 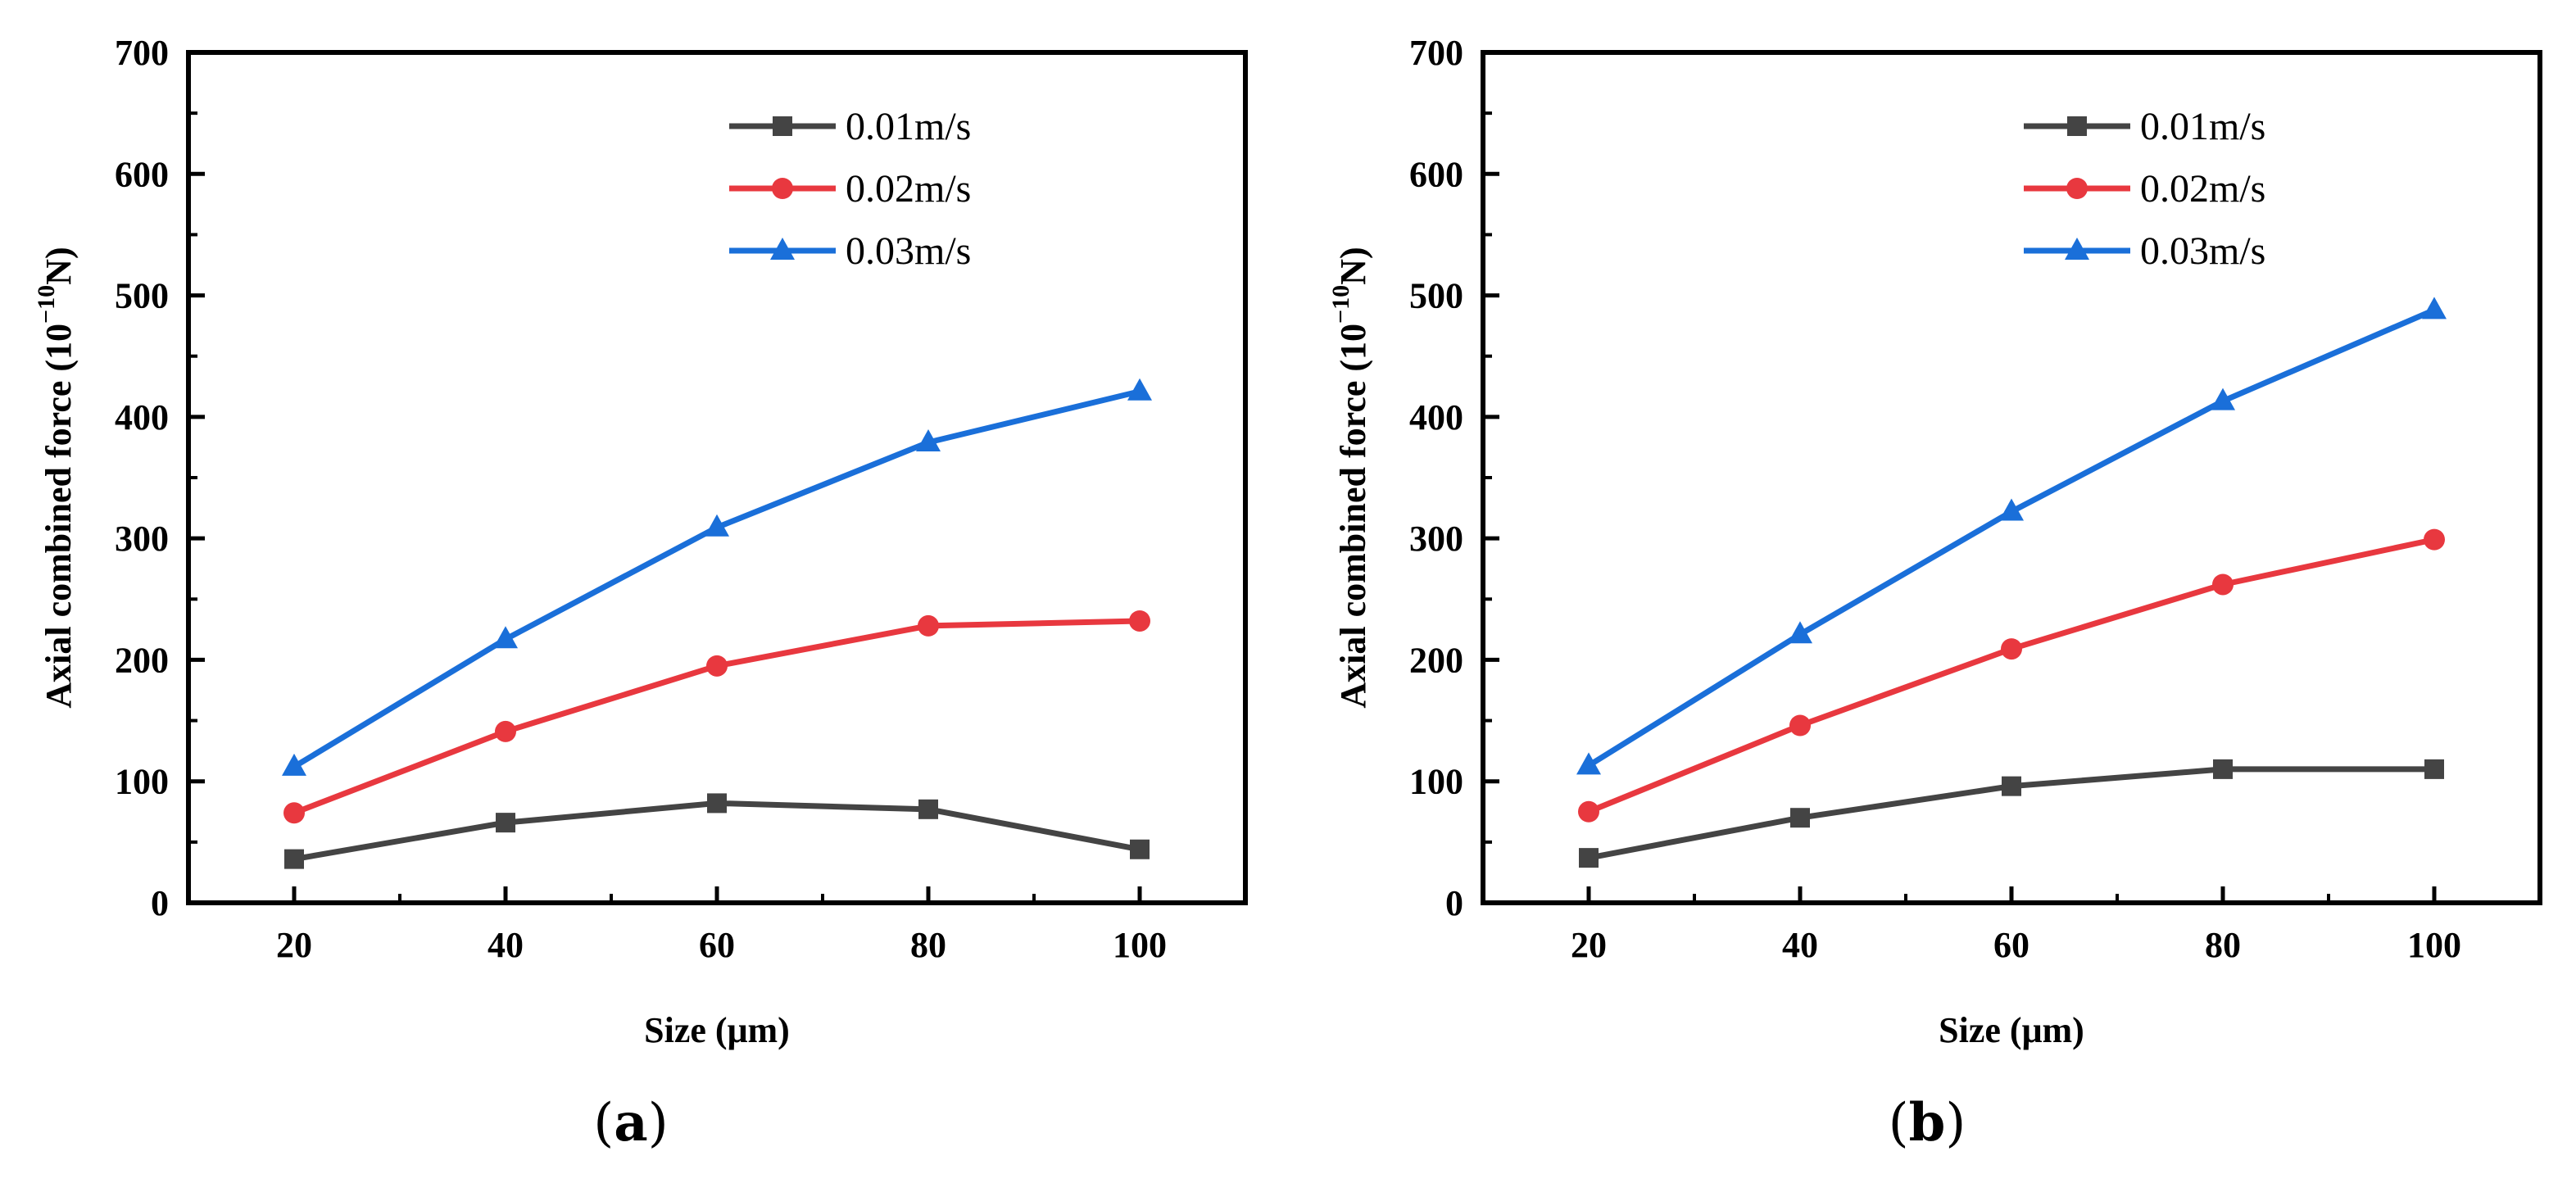 I want to click on panel-label-letter: a, so click(x=630, y=1123).